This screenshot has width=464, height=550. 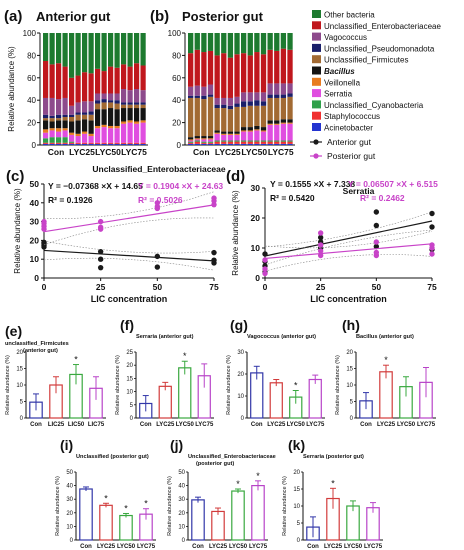 What do you see at coordinates (348, 299) in the screenshot?
I see `x-axis-label: LIC concentration` at bounding box center [348, 299].